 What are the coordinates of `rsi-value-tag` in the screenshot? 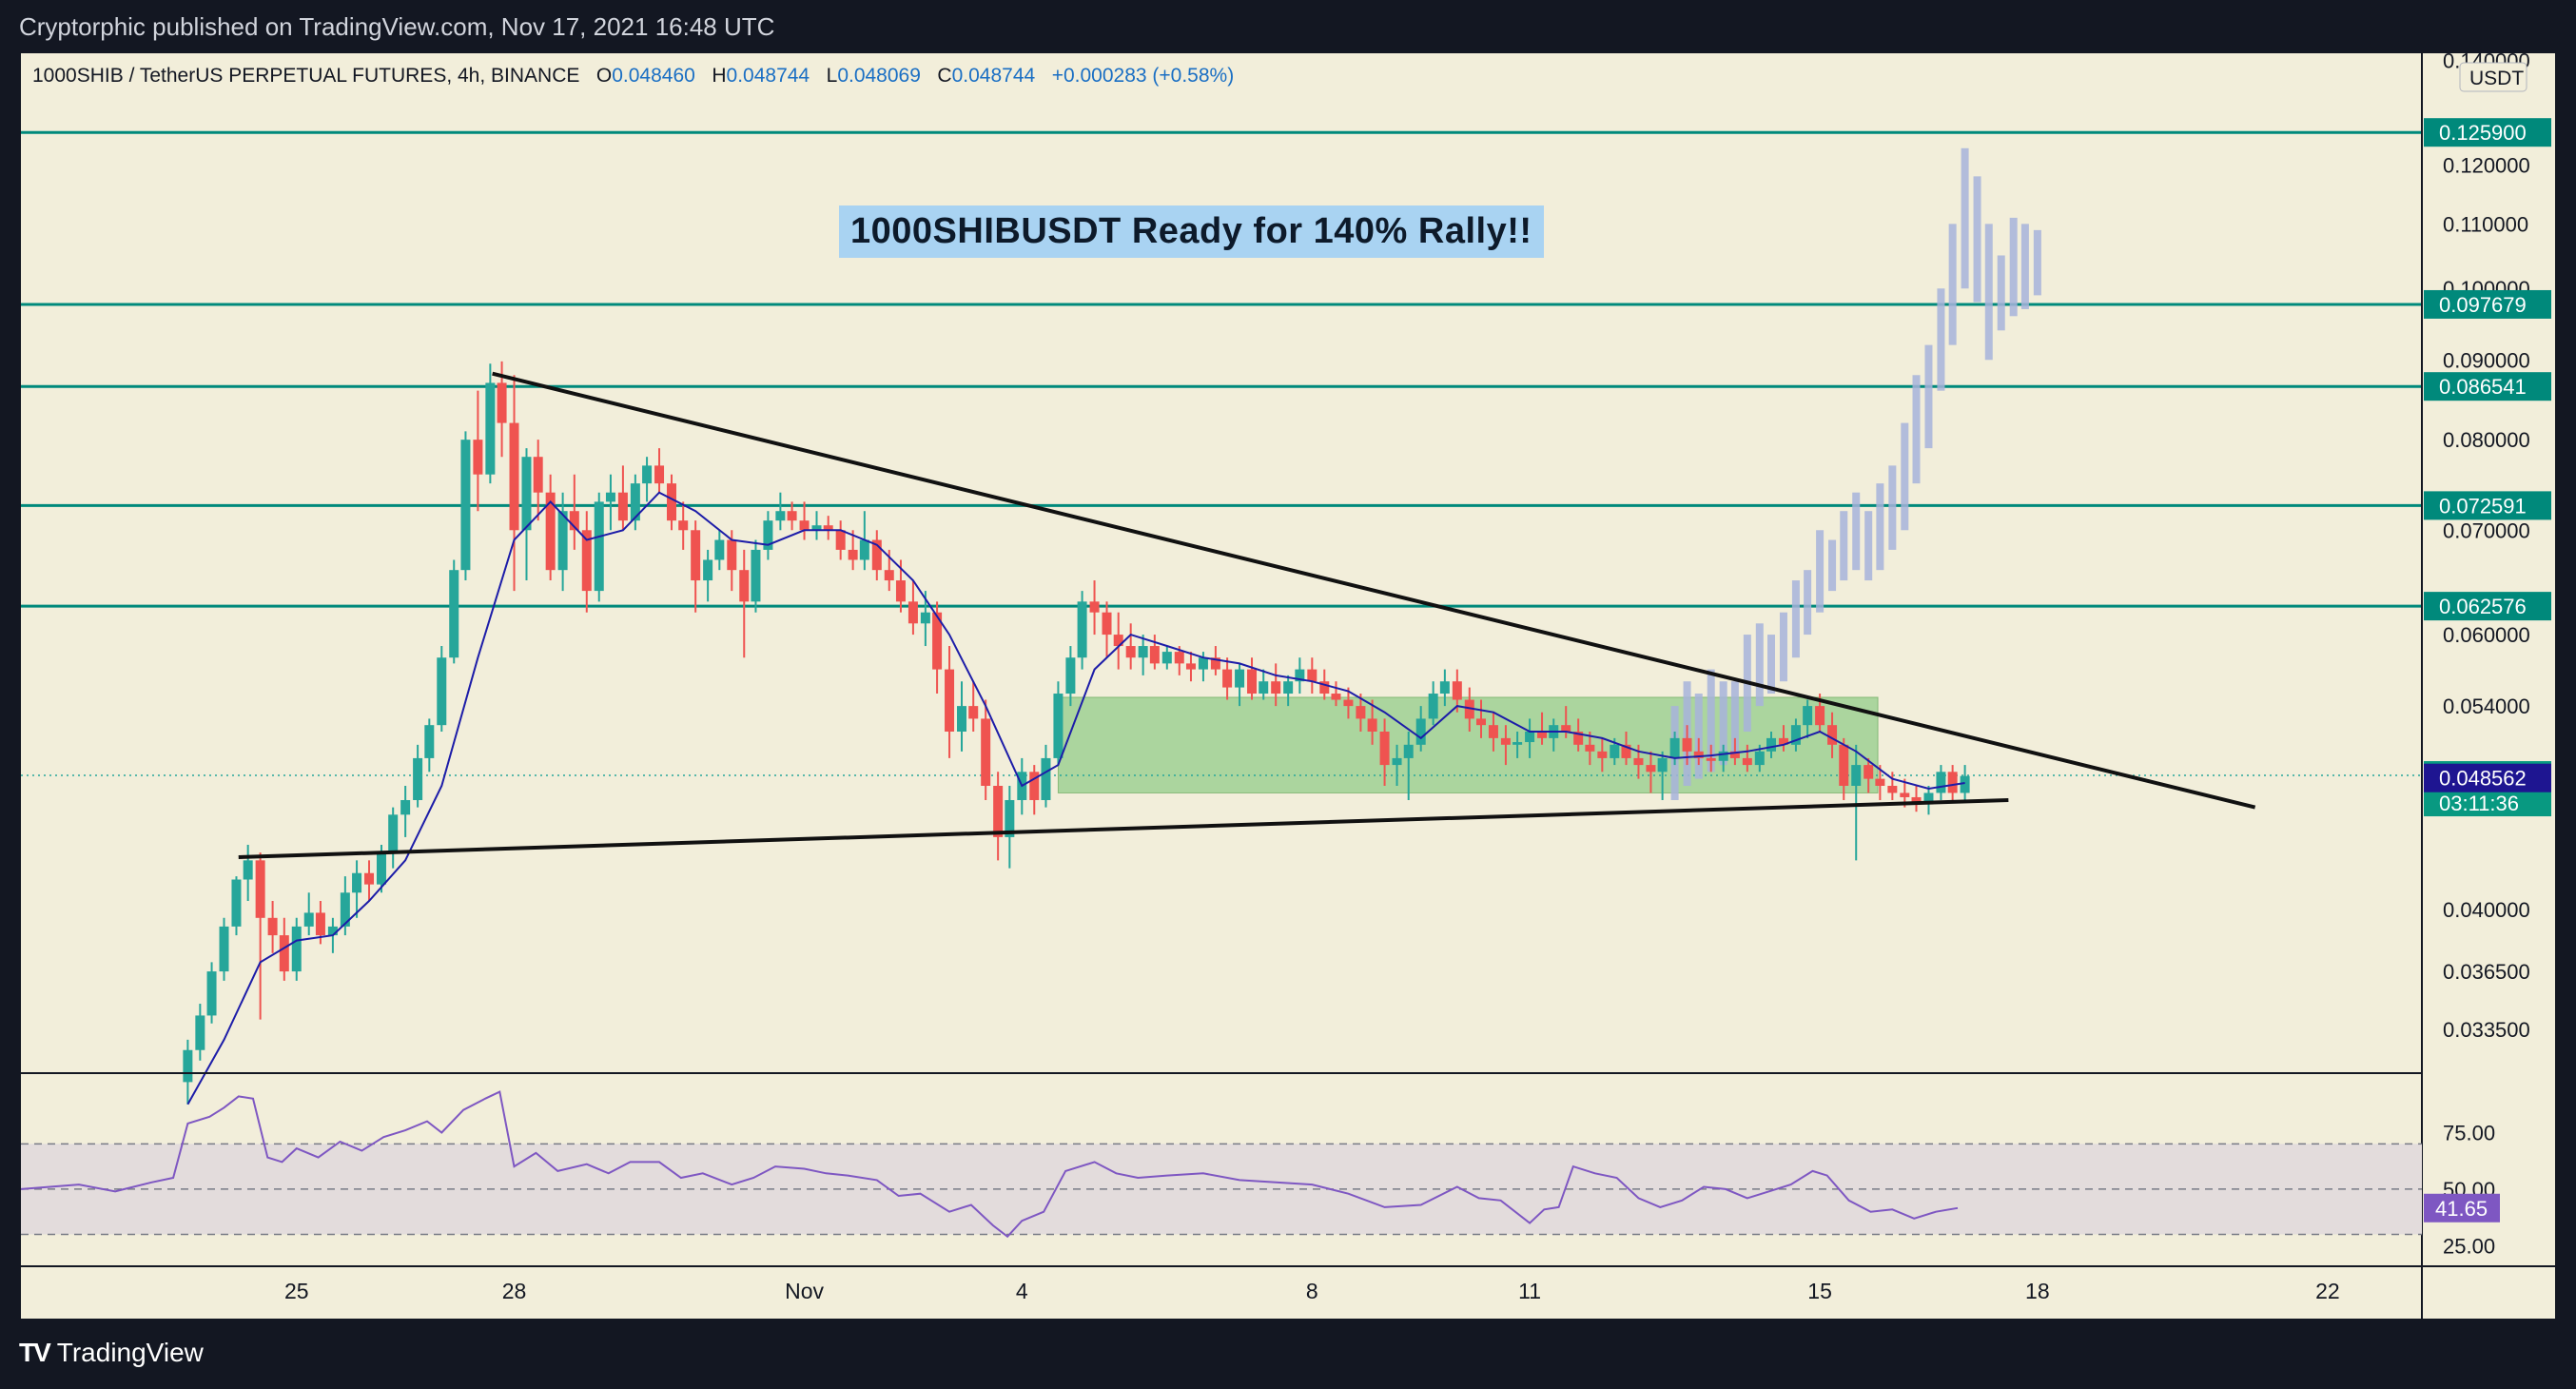 It's located at (2462, 1208).